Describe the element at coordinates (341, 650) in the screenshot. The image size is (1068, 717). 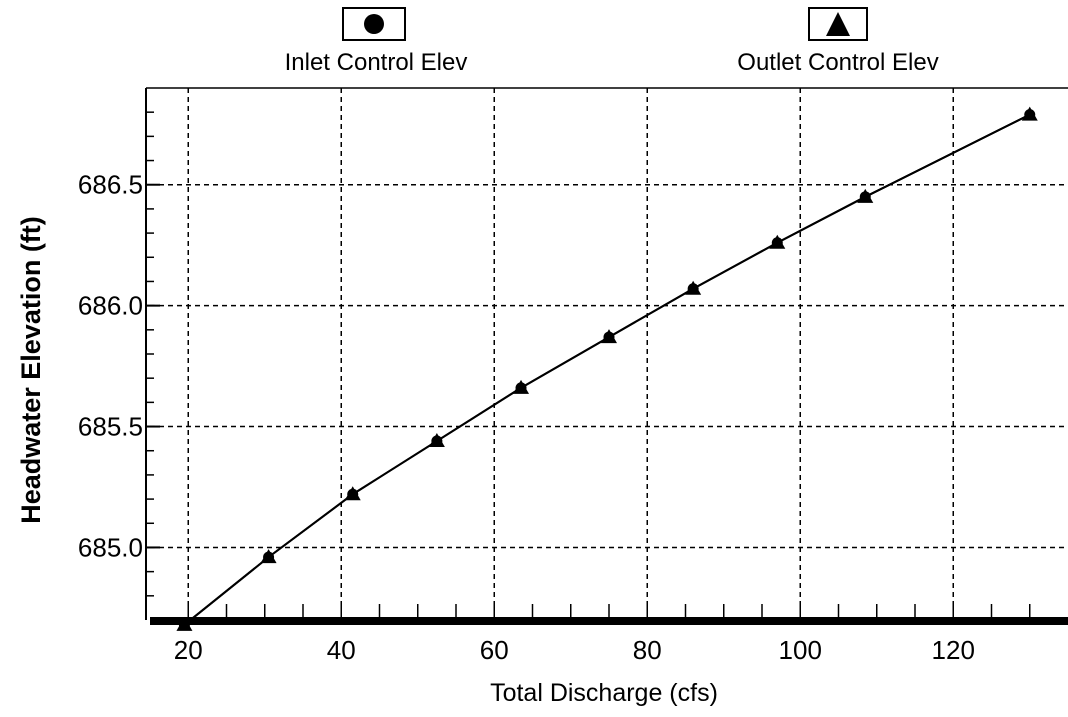
I see `x-tick-label: 40` at that location.